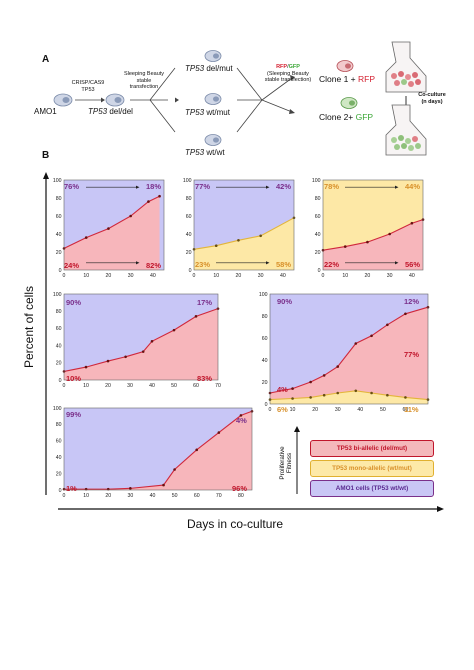  I want to click on c3-xtick-label: 20, so click(368, 276).